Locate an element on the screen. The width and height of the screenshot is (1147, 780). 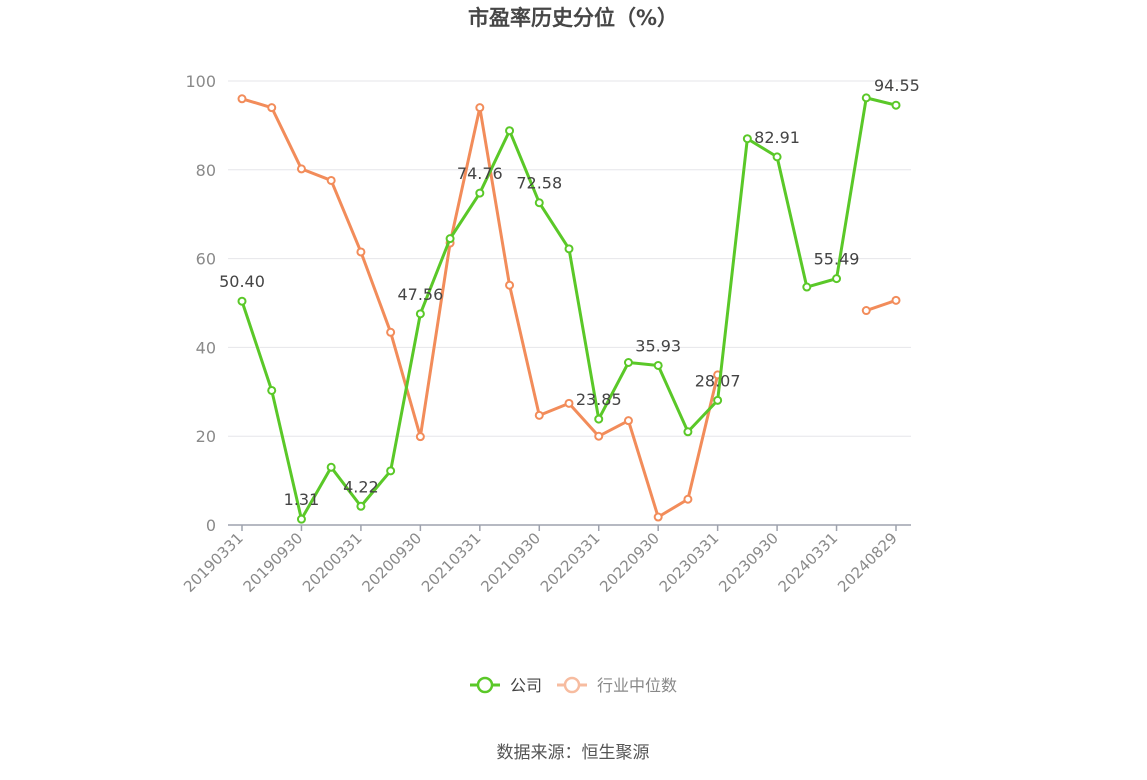
y-tick-label: 40 is located at coordinates (206, 347).